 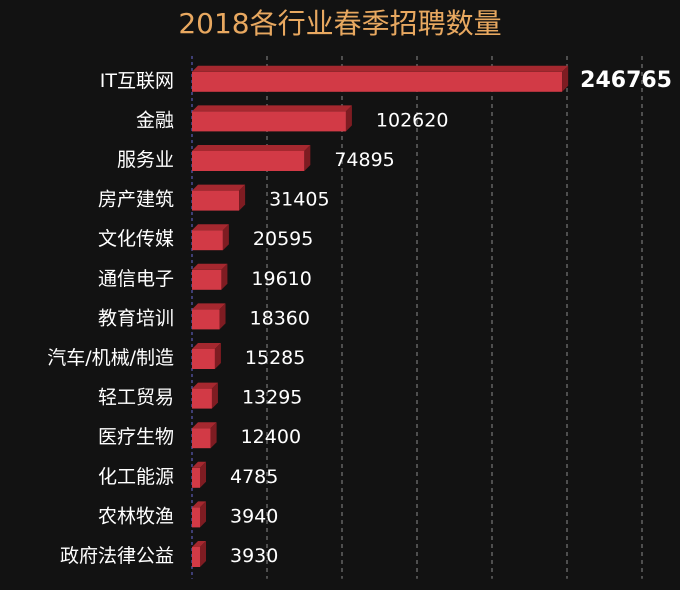 I want to click on category-label: 教育培训, so click(x=136, y=318).